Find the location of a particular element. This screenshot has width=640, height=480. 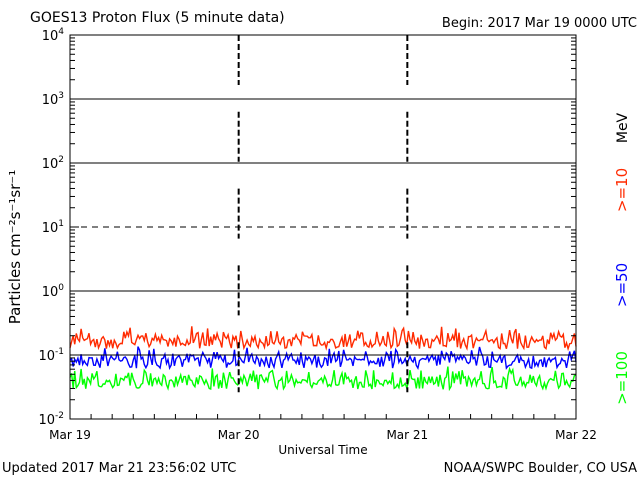

y-tick-labels: 10⁻² 10⁻¹ 10⁰ 10¹ 10² 10³ 10⁴ is located at coordinates (51, 227).